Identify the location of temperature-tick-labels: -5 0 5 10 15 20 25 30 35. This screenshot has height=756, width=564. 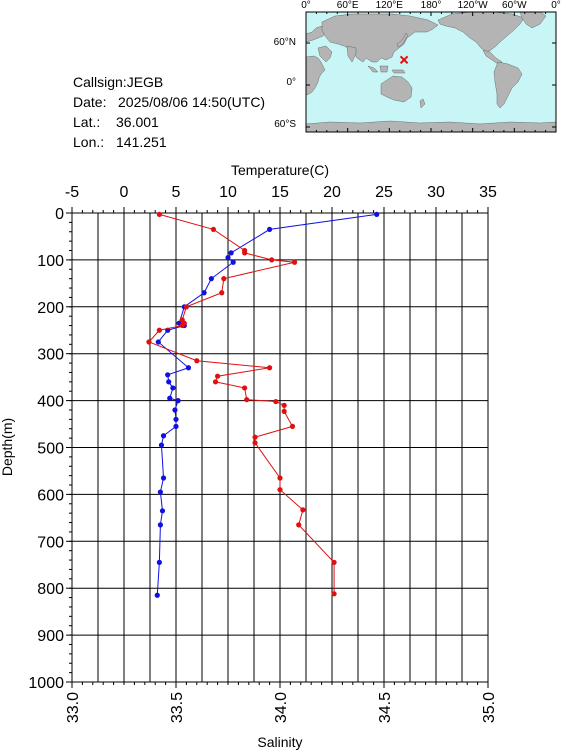
(281, 192).